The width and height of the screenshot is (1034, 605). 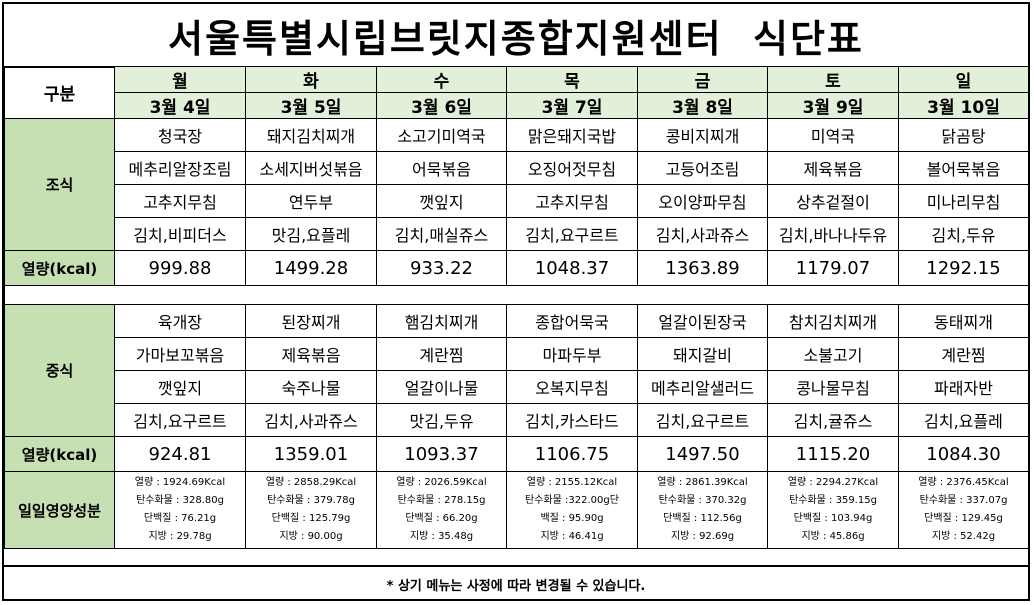 I want to click on calorie-value: 1363.89, so click(x=702, y=268).